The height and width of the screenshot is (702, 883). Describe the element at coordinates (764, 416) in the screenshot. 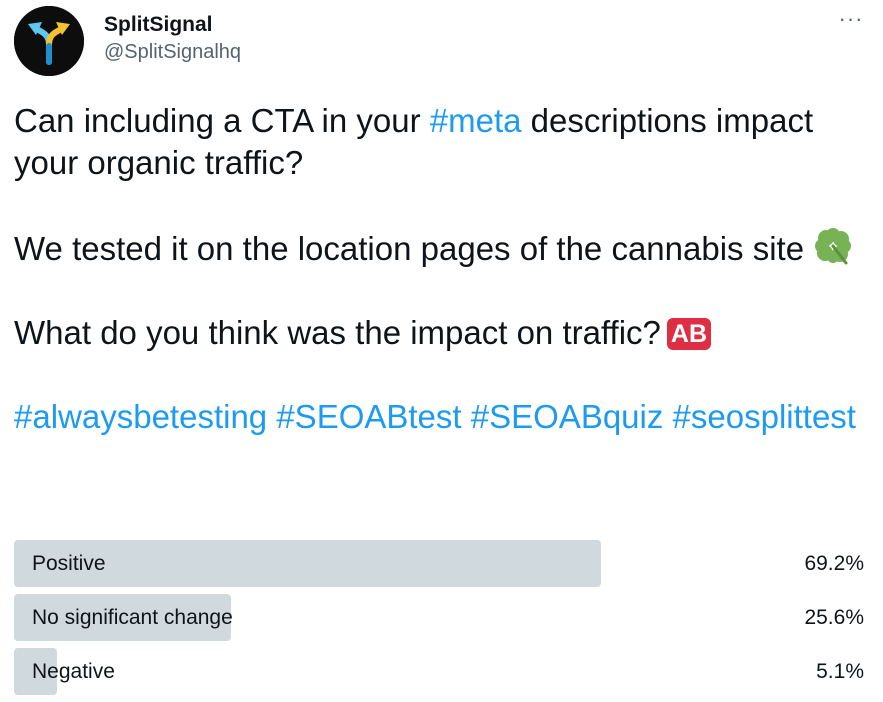

I see `hashtag-seosplittest: #seosplittest` at that location.